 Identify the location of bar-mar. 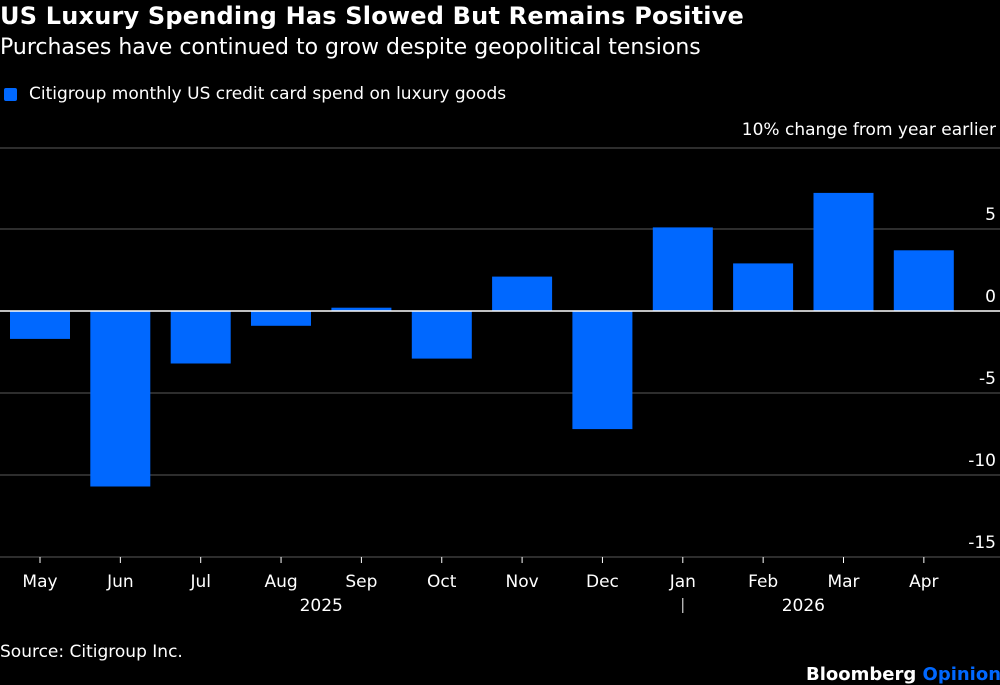
(843, 251).